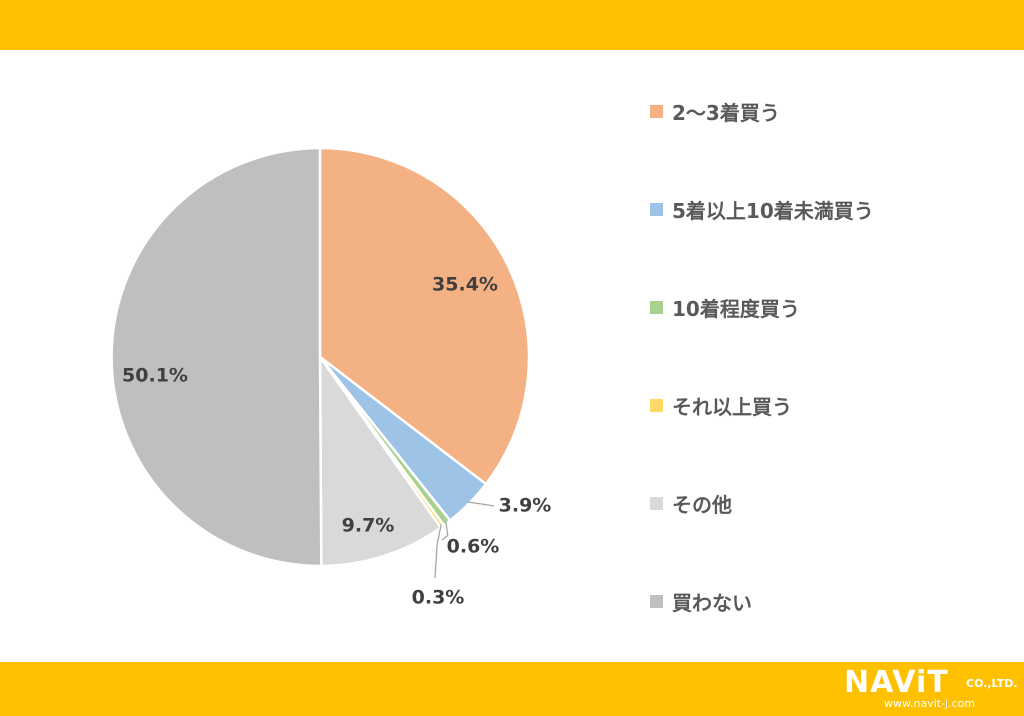  I want to click on legend-item-about-10: 10着程度買う, so click(725, 307).